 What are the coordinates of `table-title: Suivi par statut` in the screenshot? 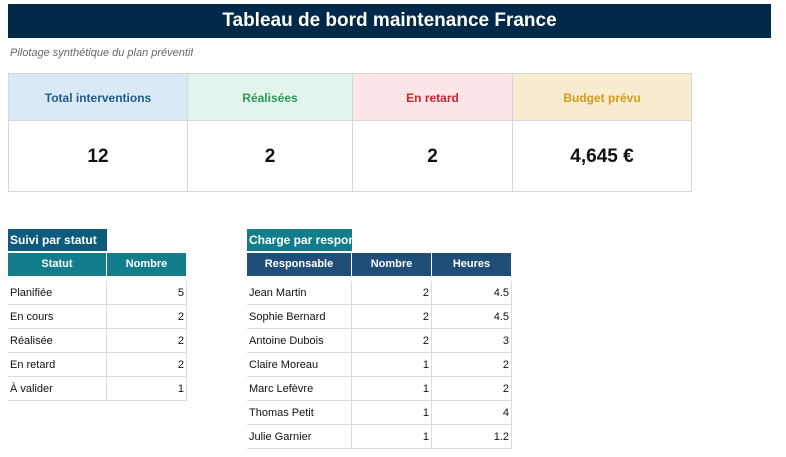 It's located at (57, 240).